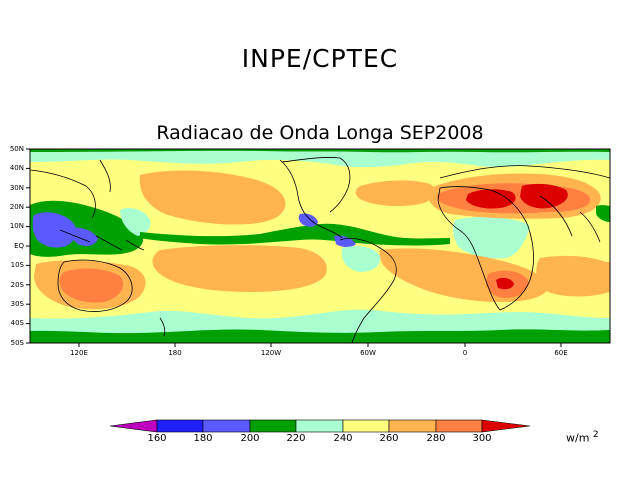 The width and height of the screenshot is (640, 494). What do you see at coordinates (345, 241) in the screenshot?
I see `olr-region-panama-blue` at bounding box center [345, 241].